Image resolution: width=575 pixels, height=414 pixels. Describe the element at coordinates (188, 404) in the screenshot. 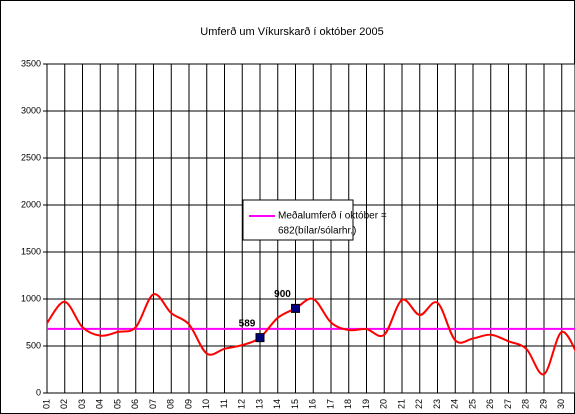

I see `x-tick-label: 09` at that location.